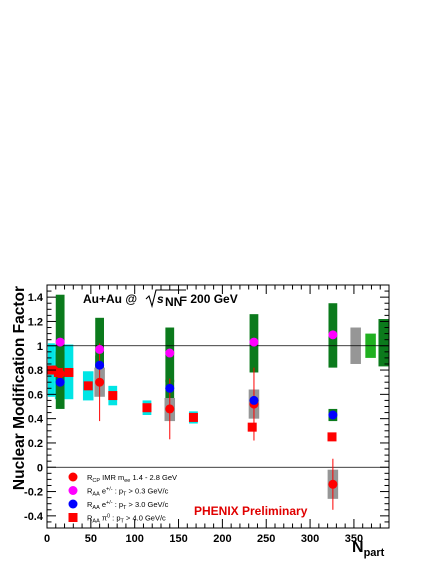 This screenshot has width=436, height=564. I want to click on x-tick-label: 50, so click(91, 539).